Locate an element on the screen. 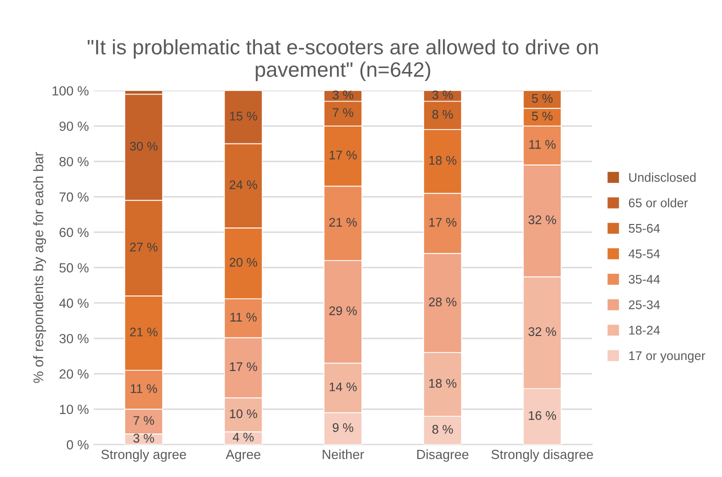 The image size is (722, 477). y-tick-label: 10 % is located at coordinates (74, 409).